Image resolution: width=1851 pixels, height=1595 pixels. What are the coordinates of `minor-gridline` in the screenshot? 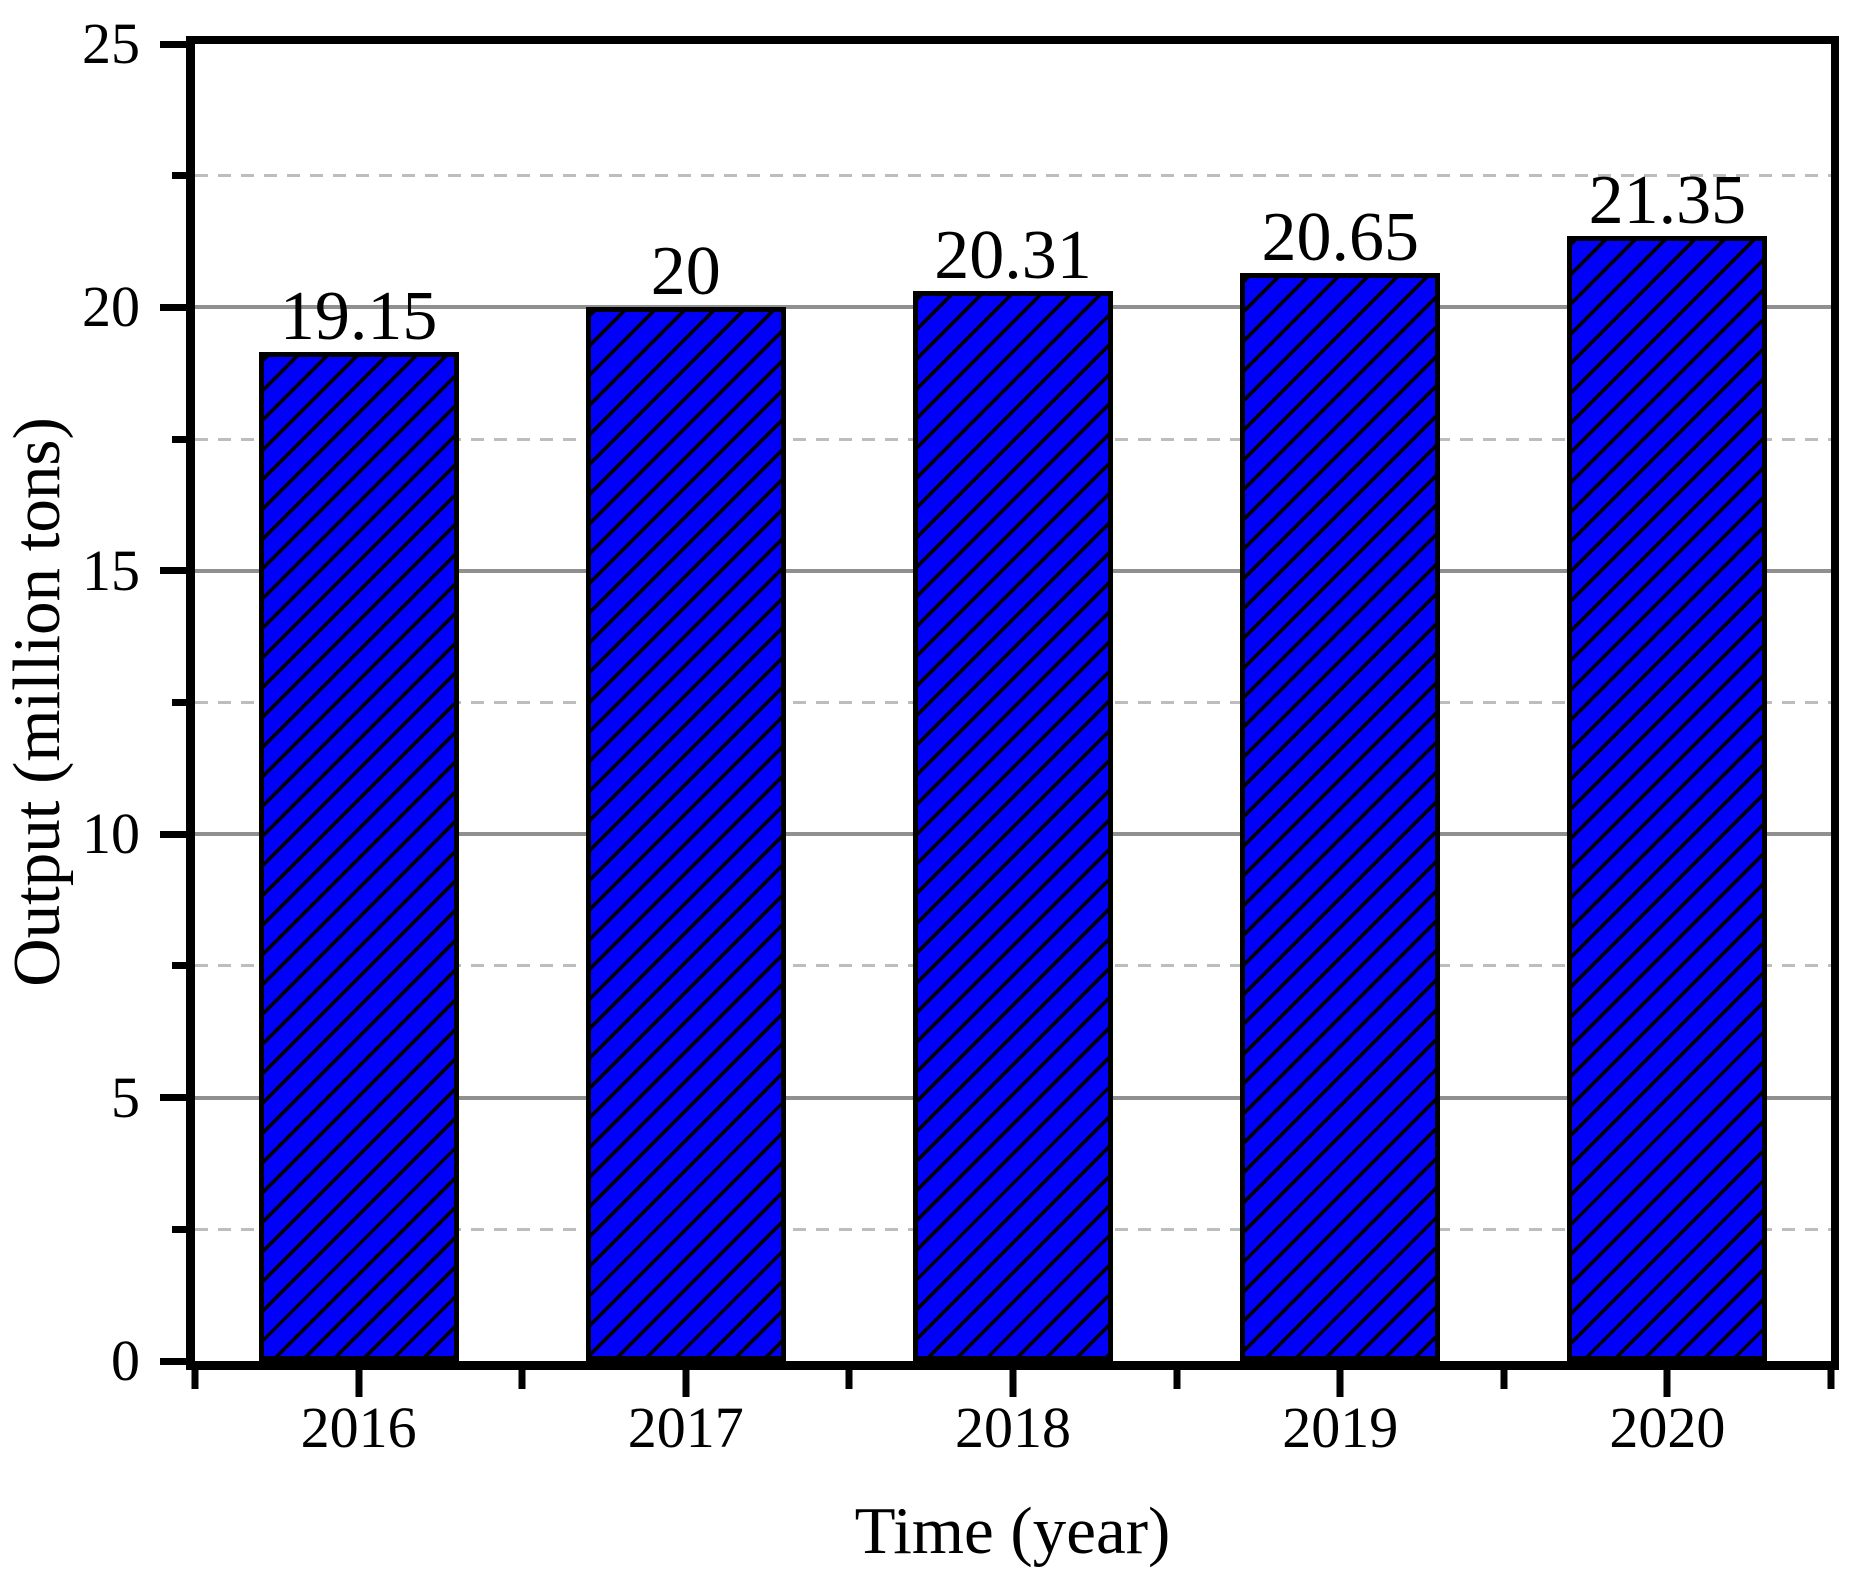 It's located at (1013, 176).